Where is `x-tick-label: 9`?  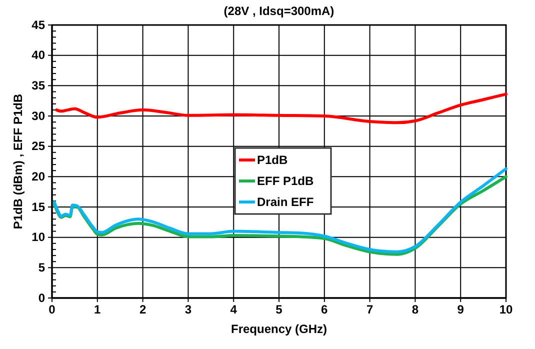
x-tick-label: 9 is located at coordinates (460, 309).